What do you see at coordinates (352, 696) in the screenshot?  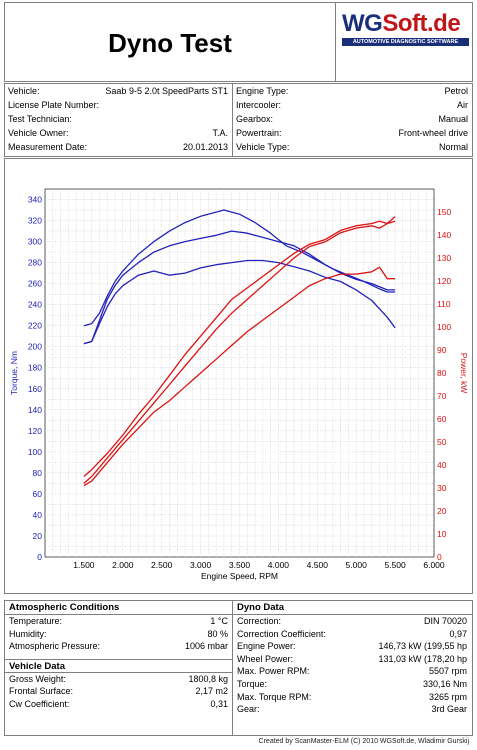 I see `row-max-torque-rpm: Max. Torque RPM: 3265 rpm` at bounding box center [352, 696].